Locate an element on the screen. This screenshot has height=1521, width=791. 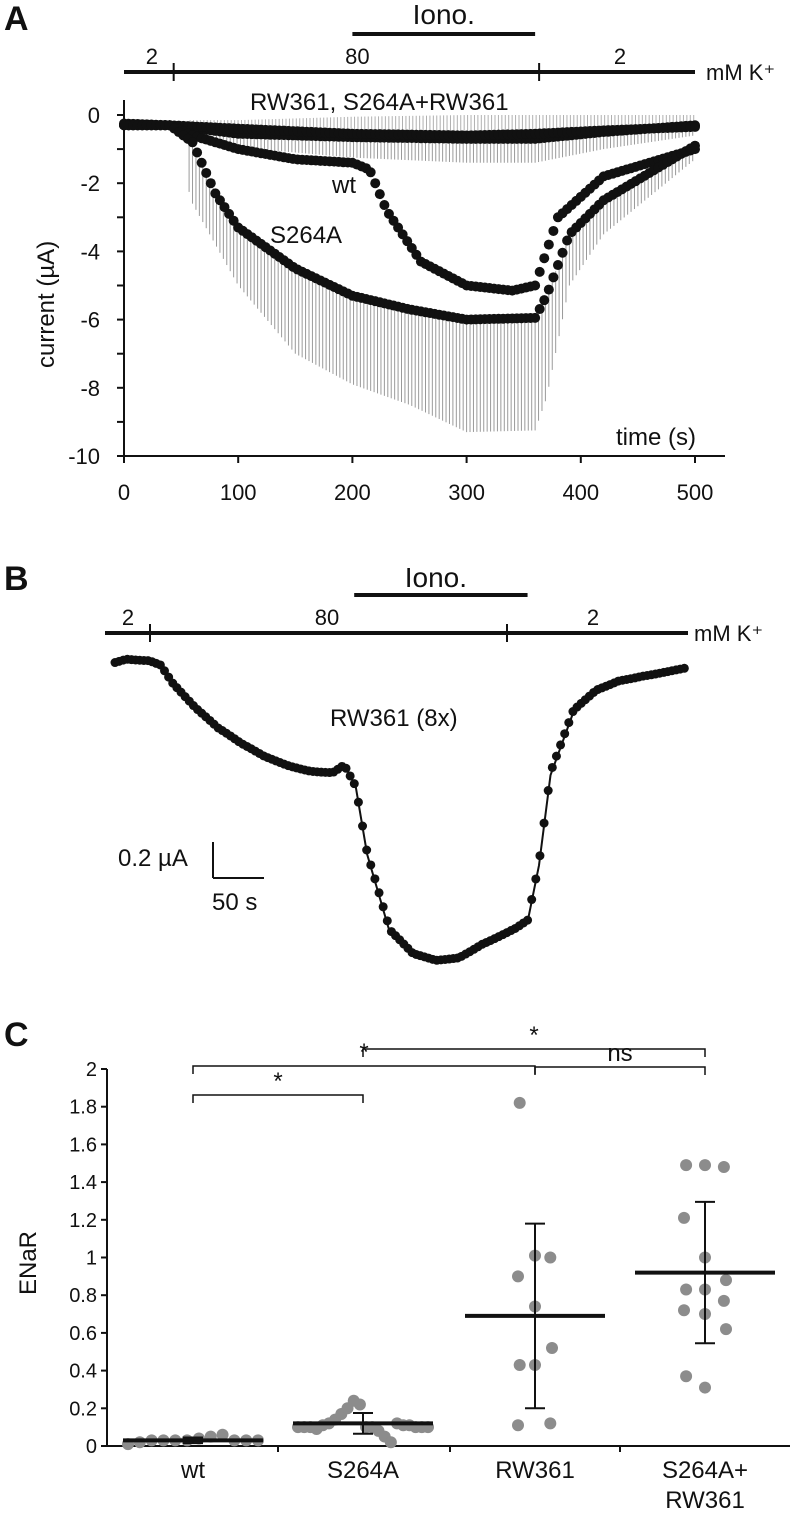
panel-b-trace-line is located at coordinates (401, 809).